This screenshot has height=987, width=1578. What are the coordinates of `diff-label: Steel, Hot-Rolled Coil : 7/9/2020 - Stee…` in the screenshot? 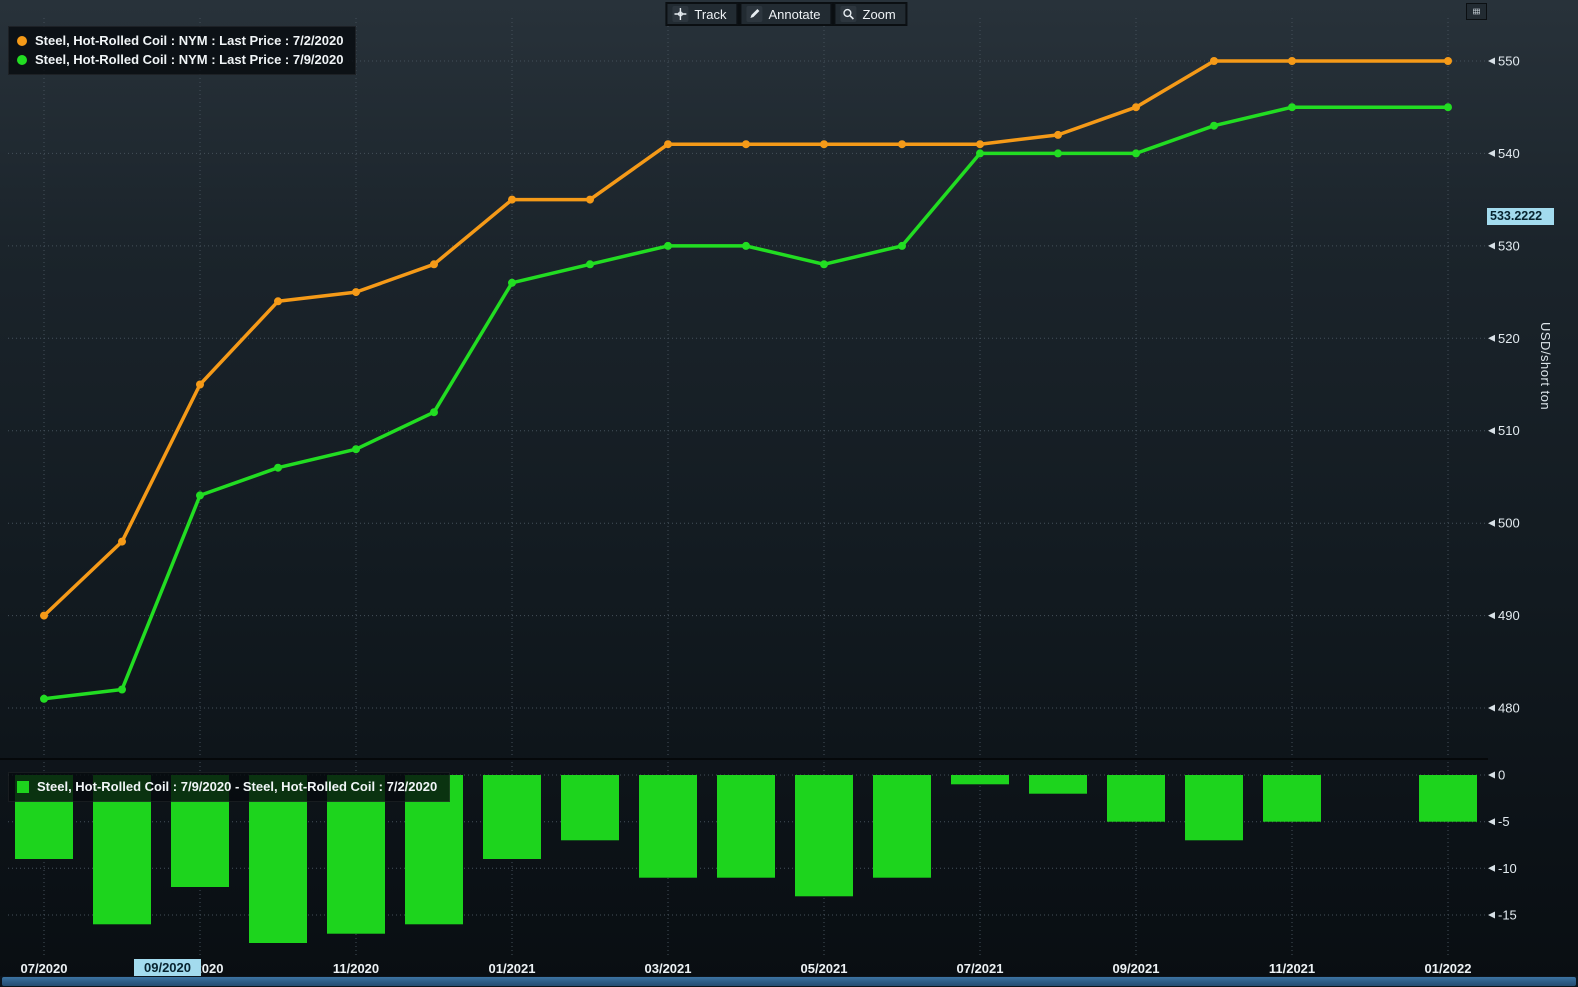 It's located at (237, 786).